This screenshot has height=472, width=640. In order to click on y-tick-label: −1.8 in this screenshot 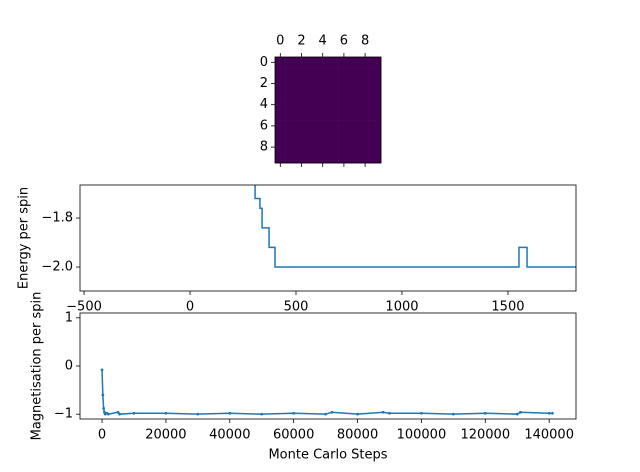, I will do `click(57, 218)`.